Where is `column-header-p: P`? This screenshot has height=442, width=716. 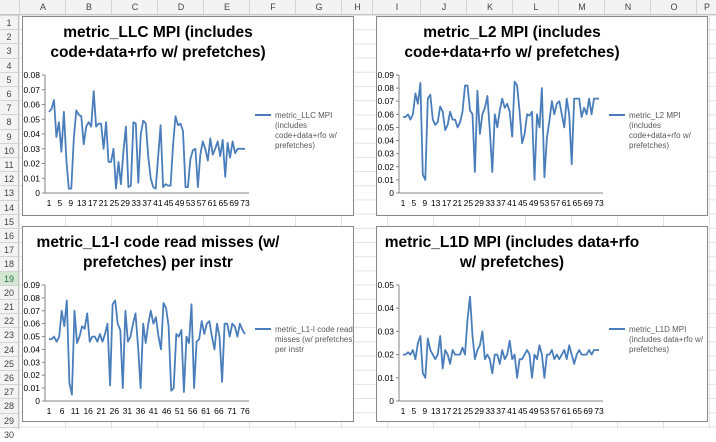
column-header-p: P is located at coordinates (706, 7).